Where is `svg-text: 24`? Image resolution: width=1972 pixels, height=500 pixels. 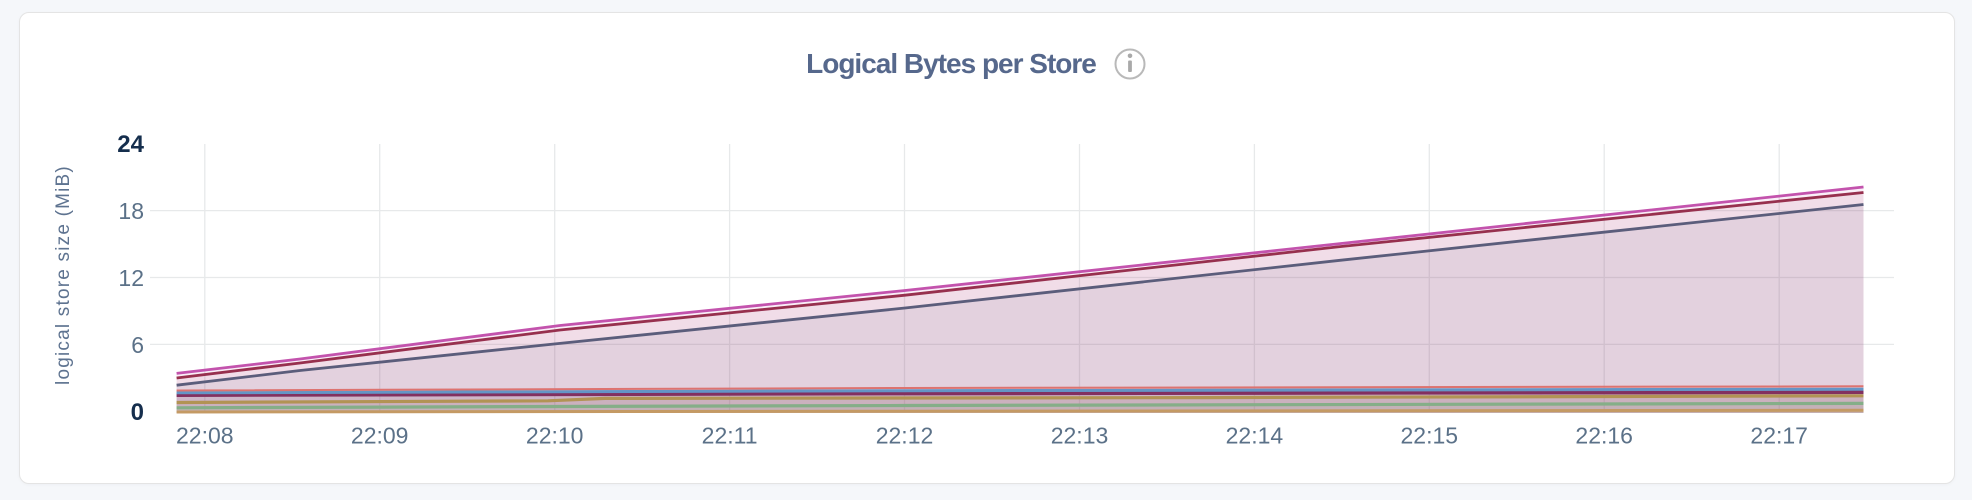 svg-text: 24 is located at coordinates (130, 144).